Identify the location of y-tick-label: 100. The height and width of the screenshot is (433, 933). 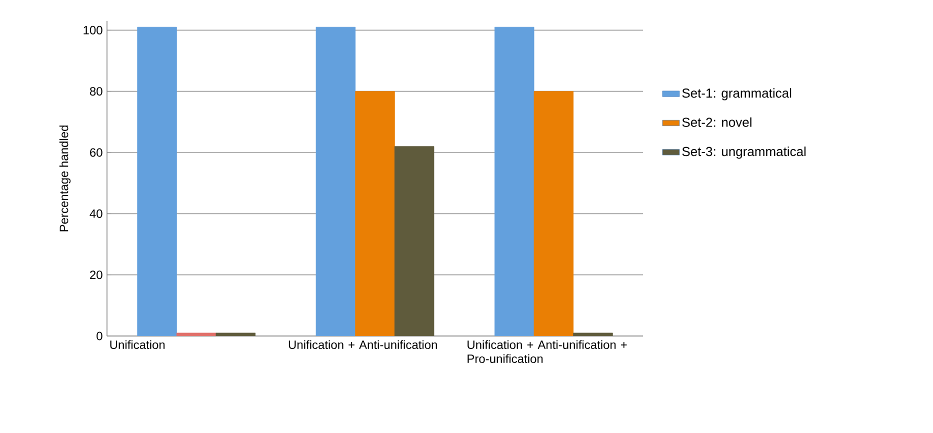
(93, 30).